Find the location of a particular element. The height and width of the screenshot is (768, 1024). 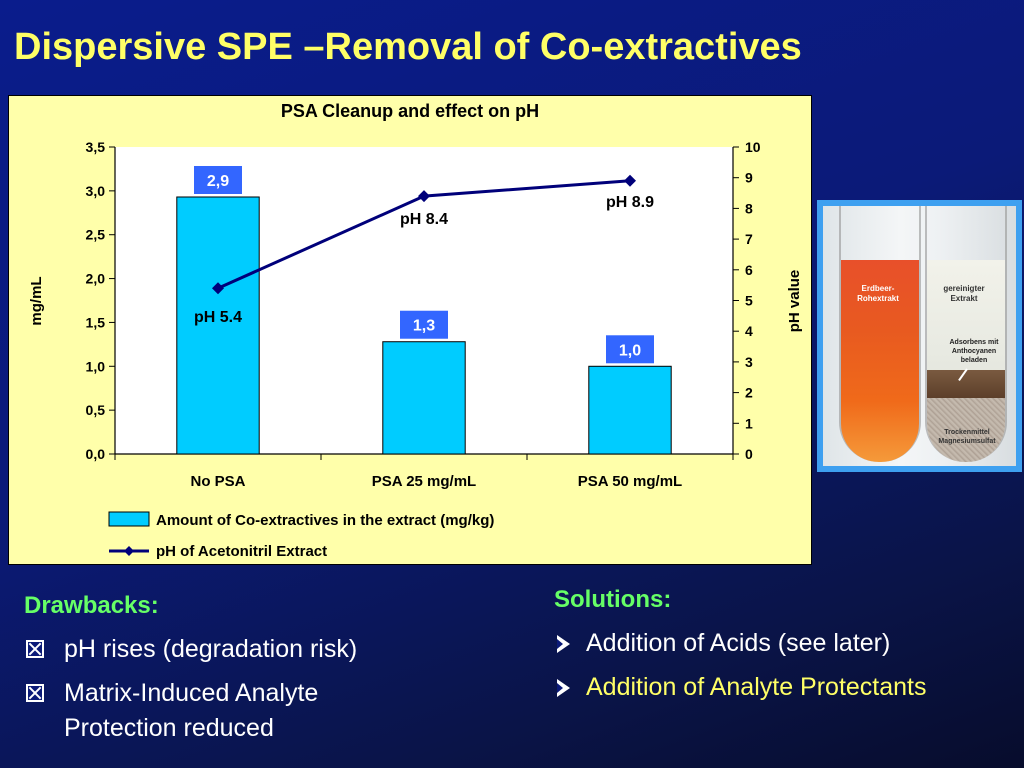

y-tick-label: 1,0 is located at coordinates (96, 366).